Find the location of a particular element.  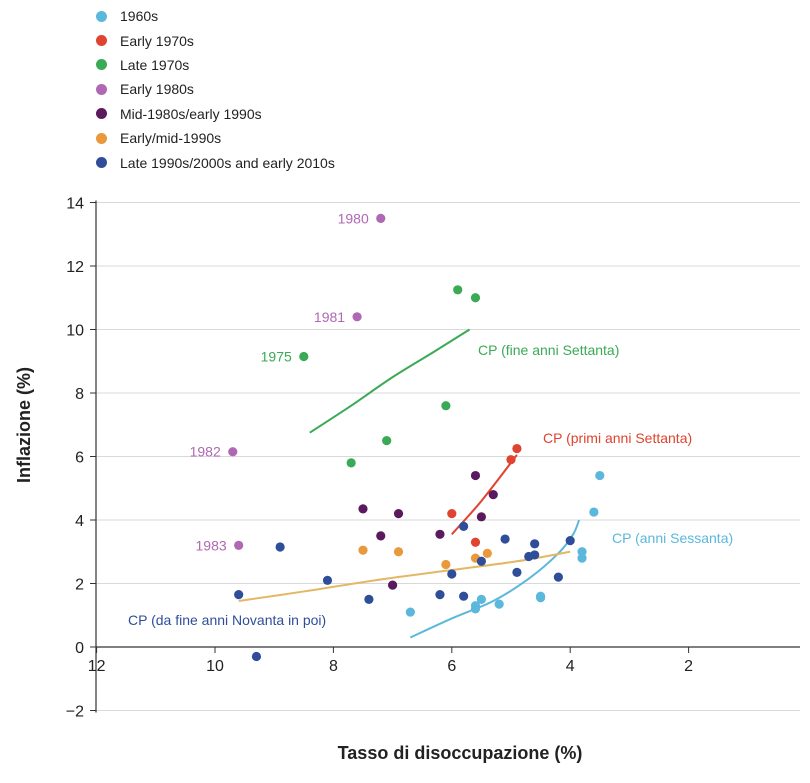

legend-label: Late 1970s is located at coordinates (155, 64).